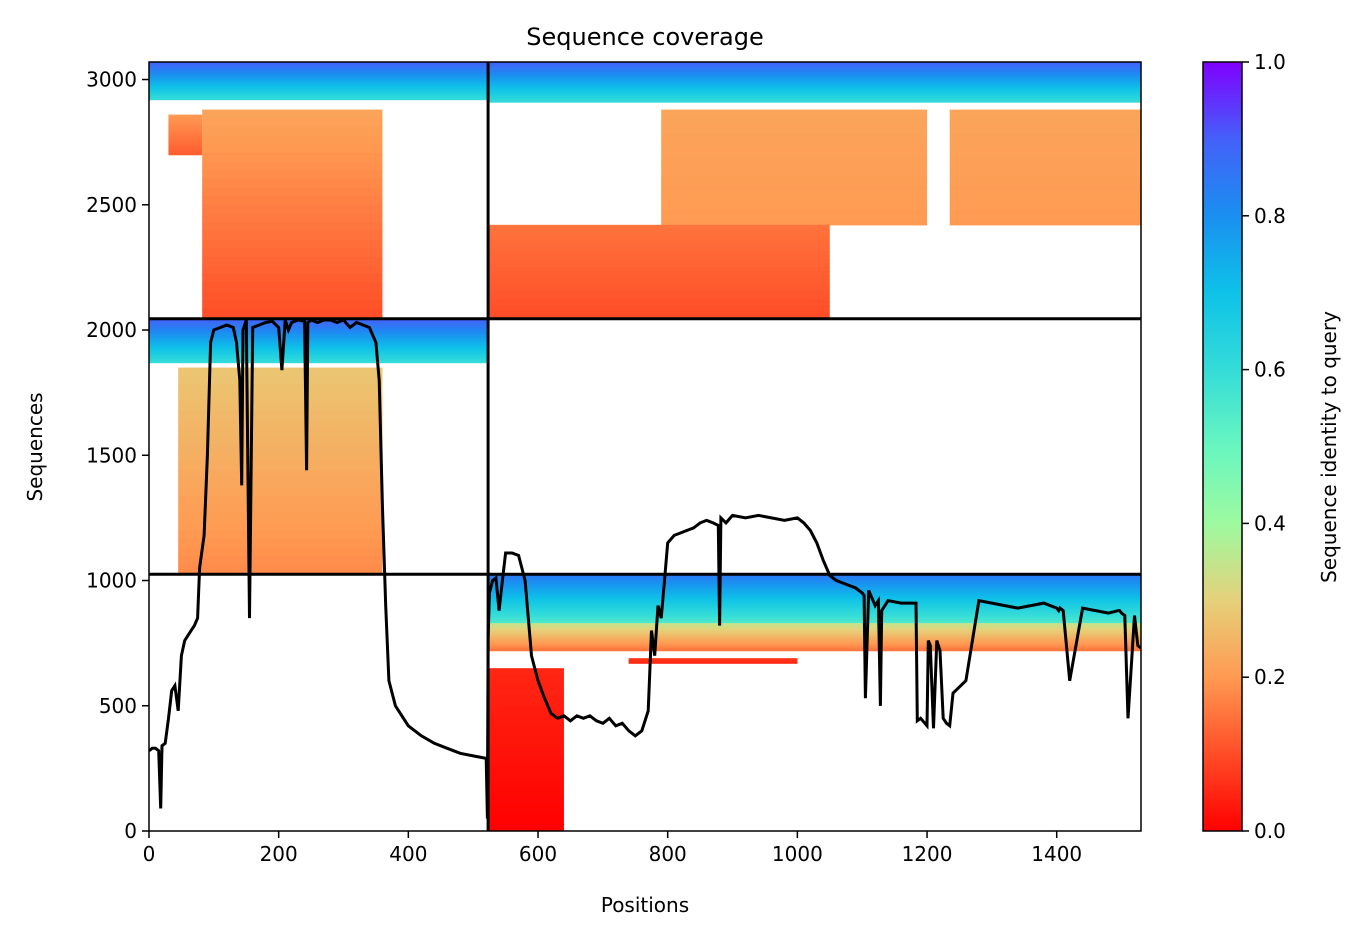 Image resolution: width=1364 pixels, height=944 pixels. Describe the element at coordinates (668, 854) in the screenshot. I see `x-tick-label: 800` at that location.